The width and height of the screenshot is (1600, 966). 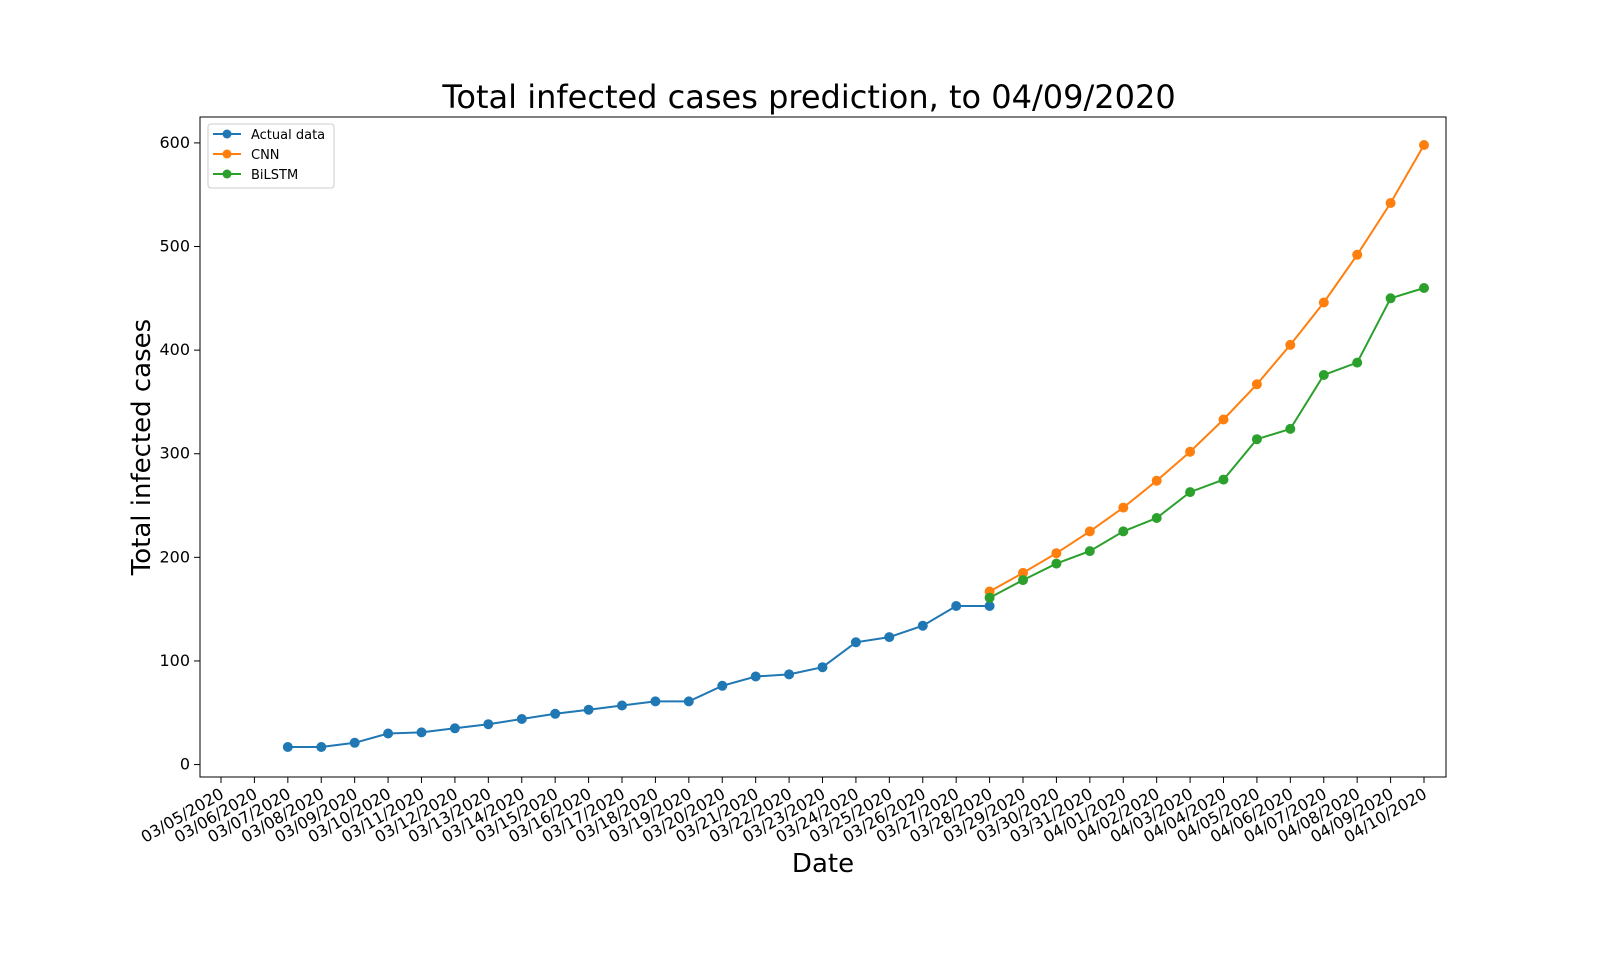 What do you see at coordinates (1207, 443) in the screenshot?
I see `series-line-bilstm` at bounding box center [1207, 443].